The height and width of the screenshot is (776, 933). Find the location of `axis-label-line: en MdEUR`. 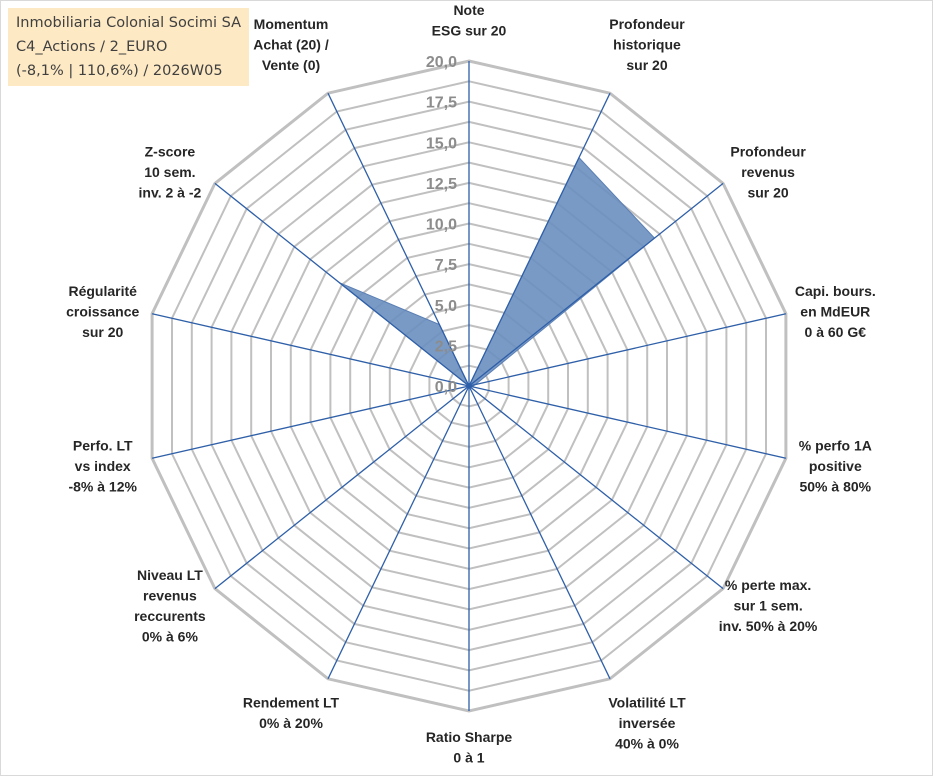

axis-label-line: en MdEUR is located at coordinates (835, 311).